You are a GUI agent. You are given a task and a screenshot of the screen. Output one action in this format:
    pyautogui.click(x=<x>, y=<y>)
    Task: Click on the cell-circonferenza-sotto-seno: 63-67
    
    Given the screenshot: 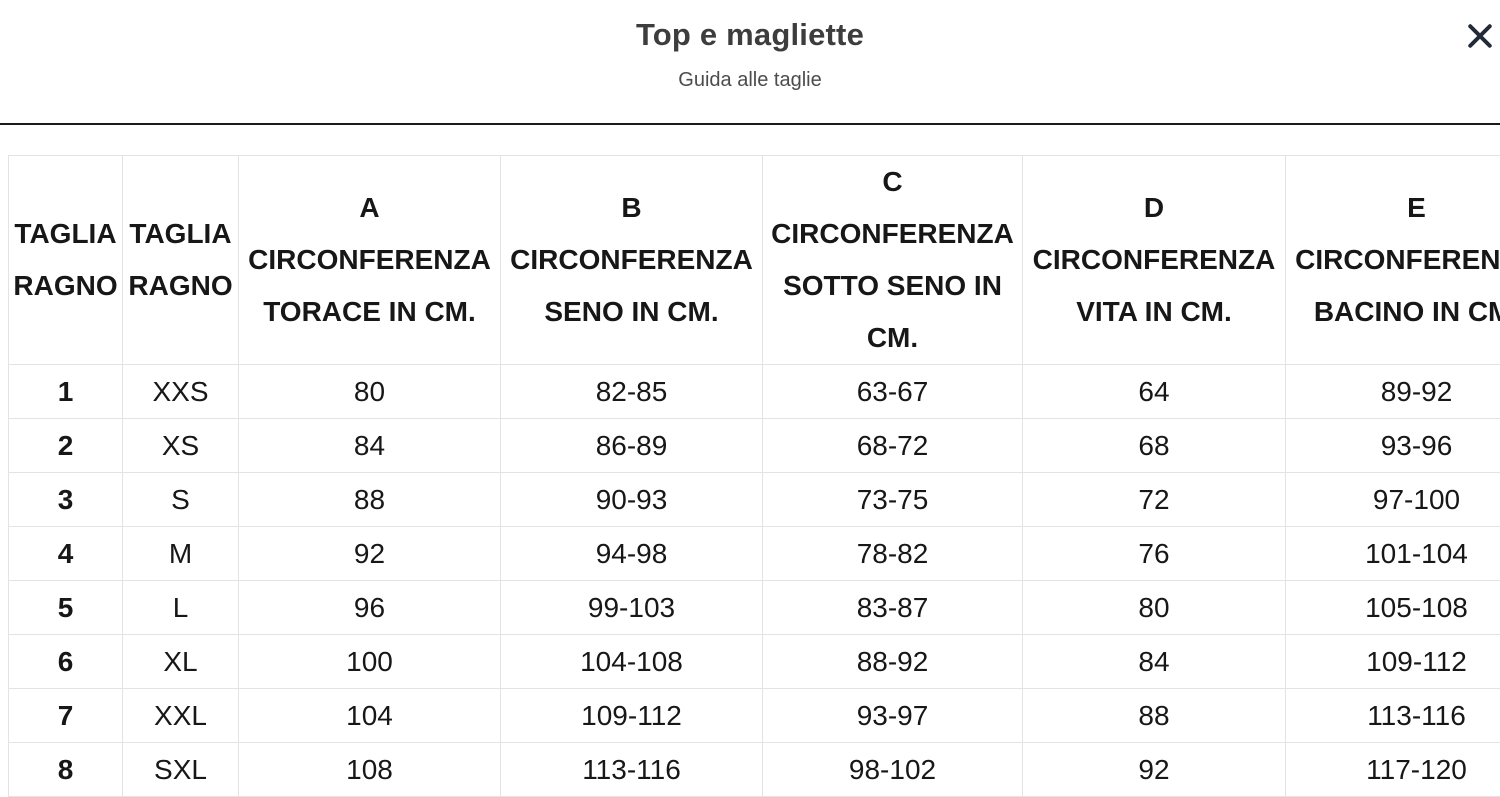 What is the action you would take?
    pyautogui.click(x=893, y=392)
    